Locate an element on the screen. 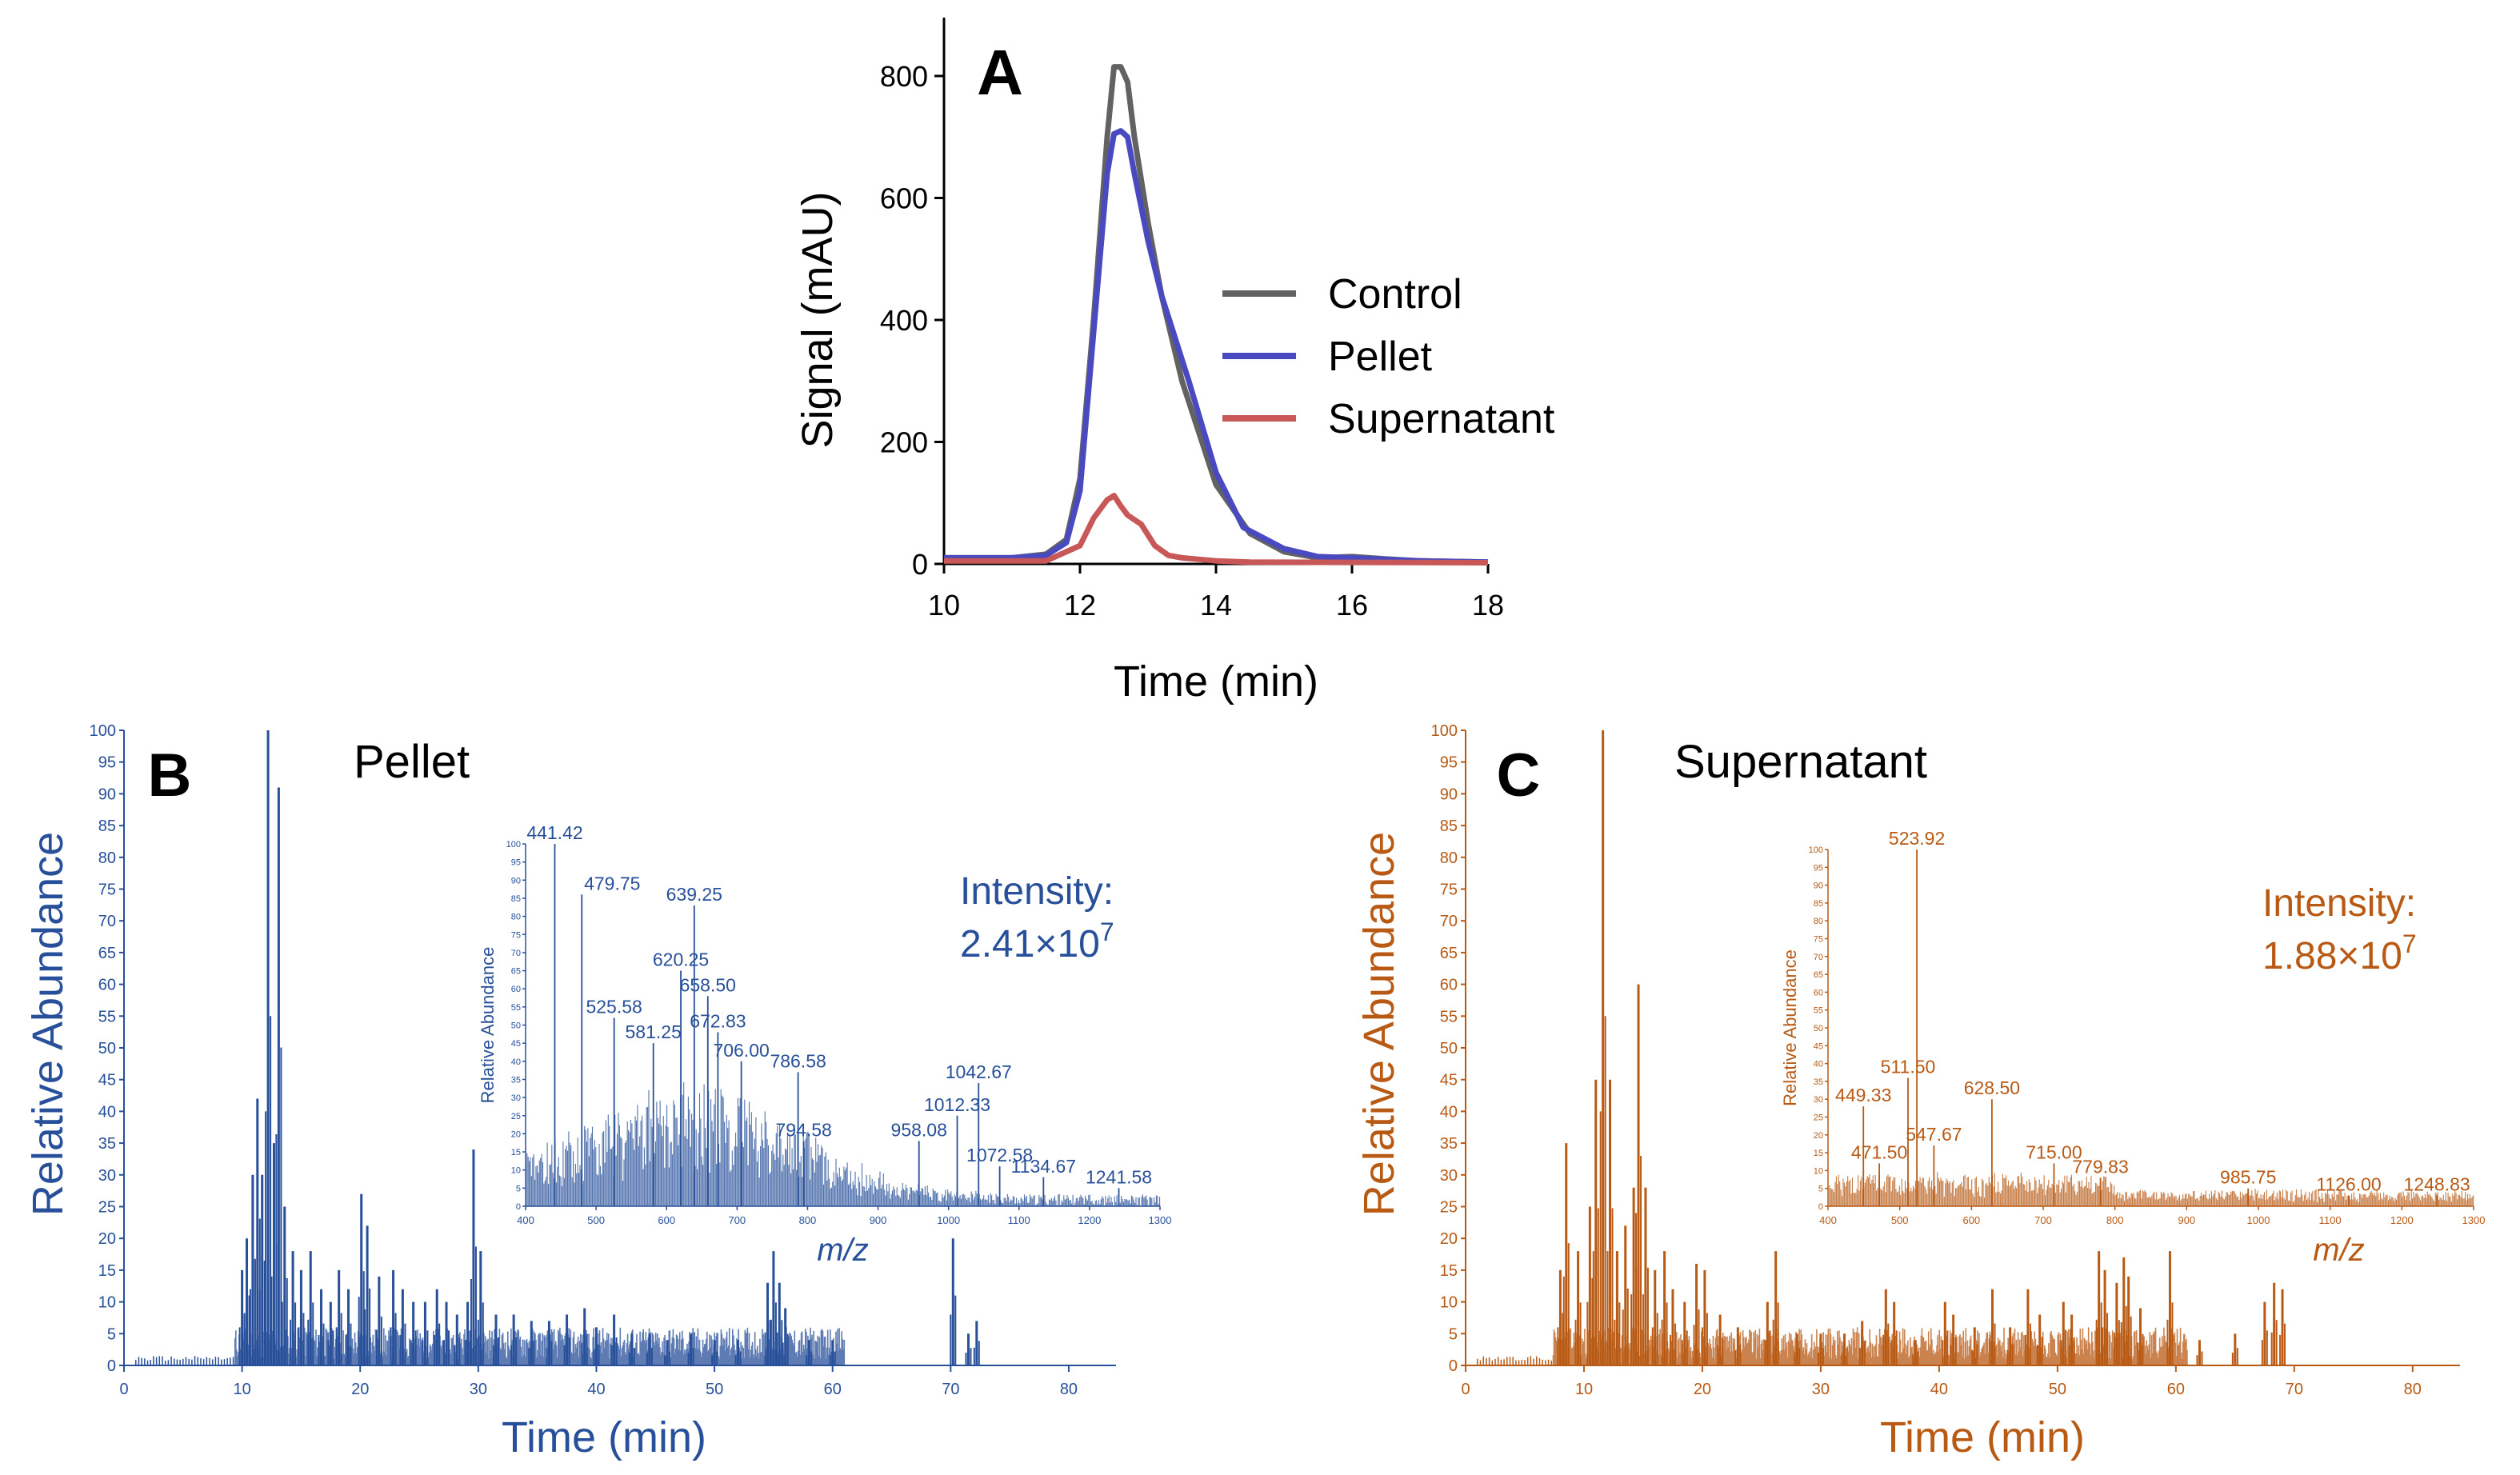 The width and height of the screenshot is (2520, 1475). b-inset-peak-label: 786.58 is located at coordinates (798, 1060).